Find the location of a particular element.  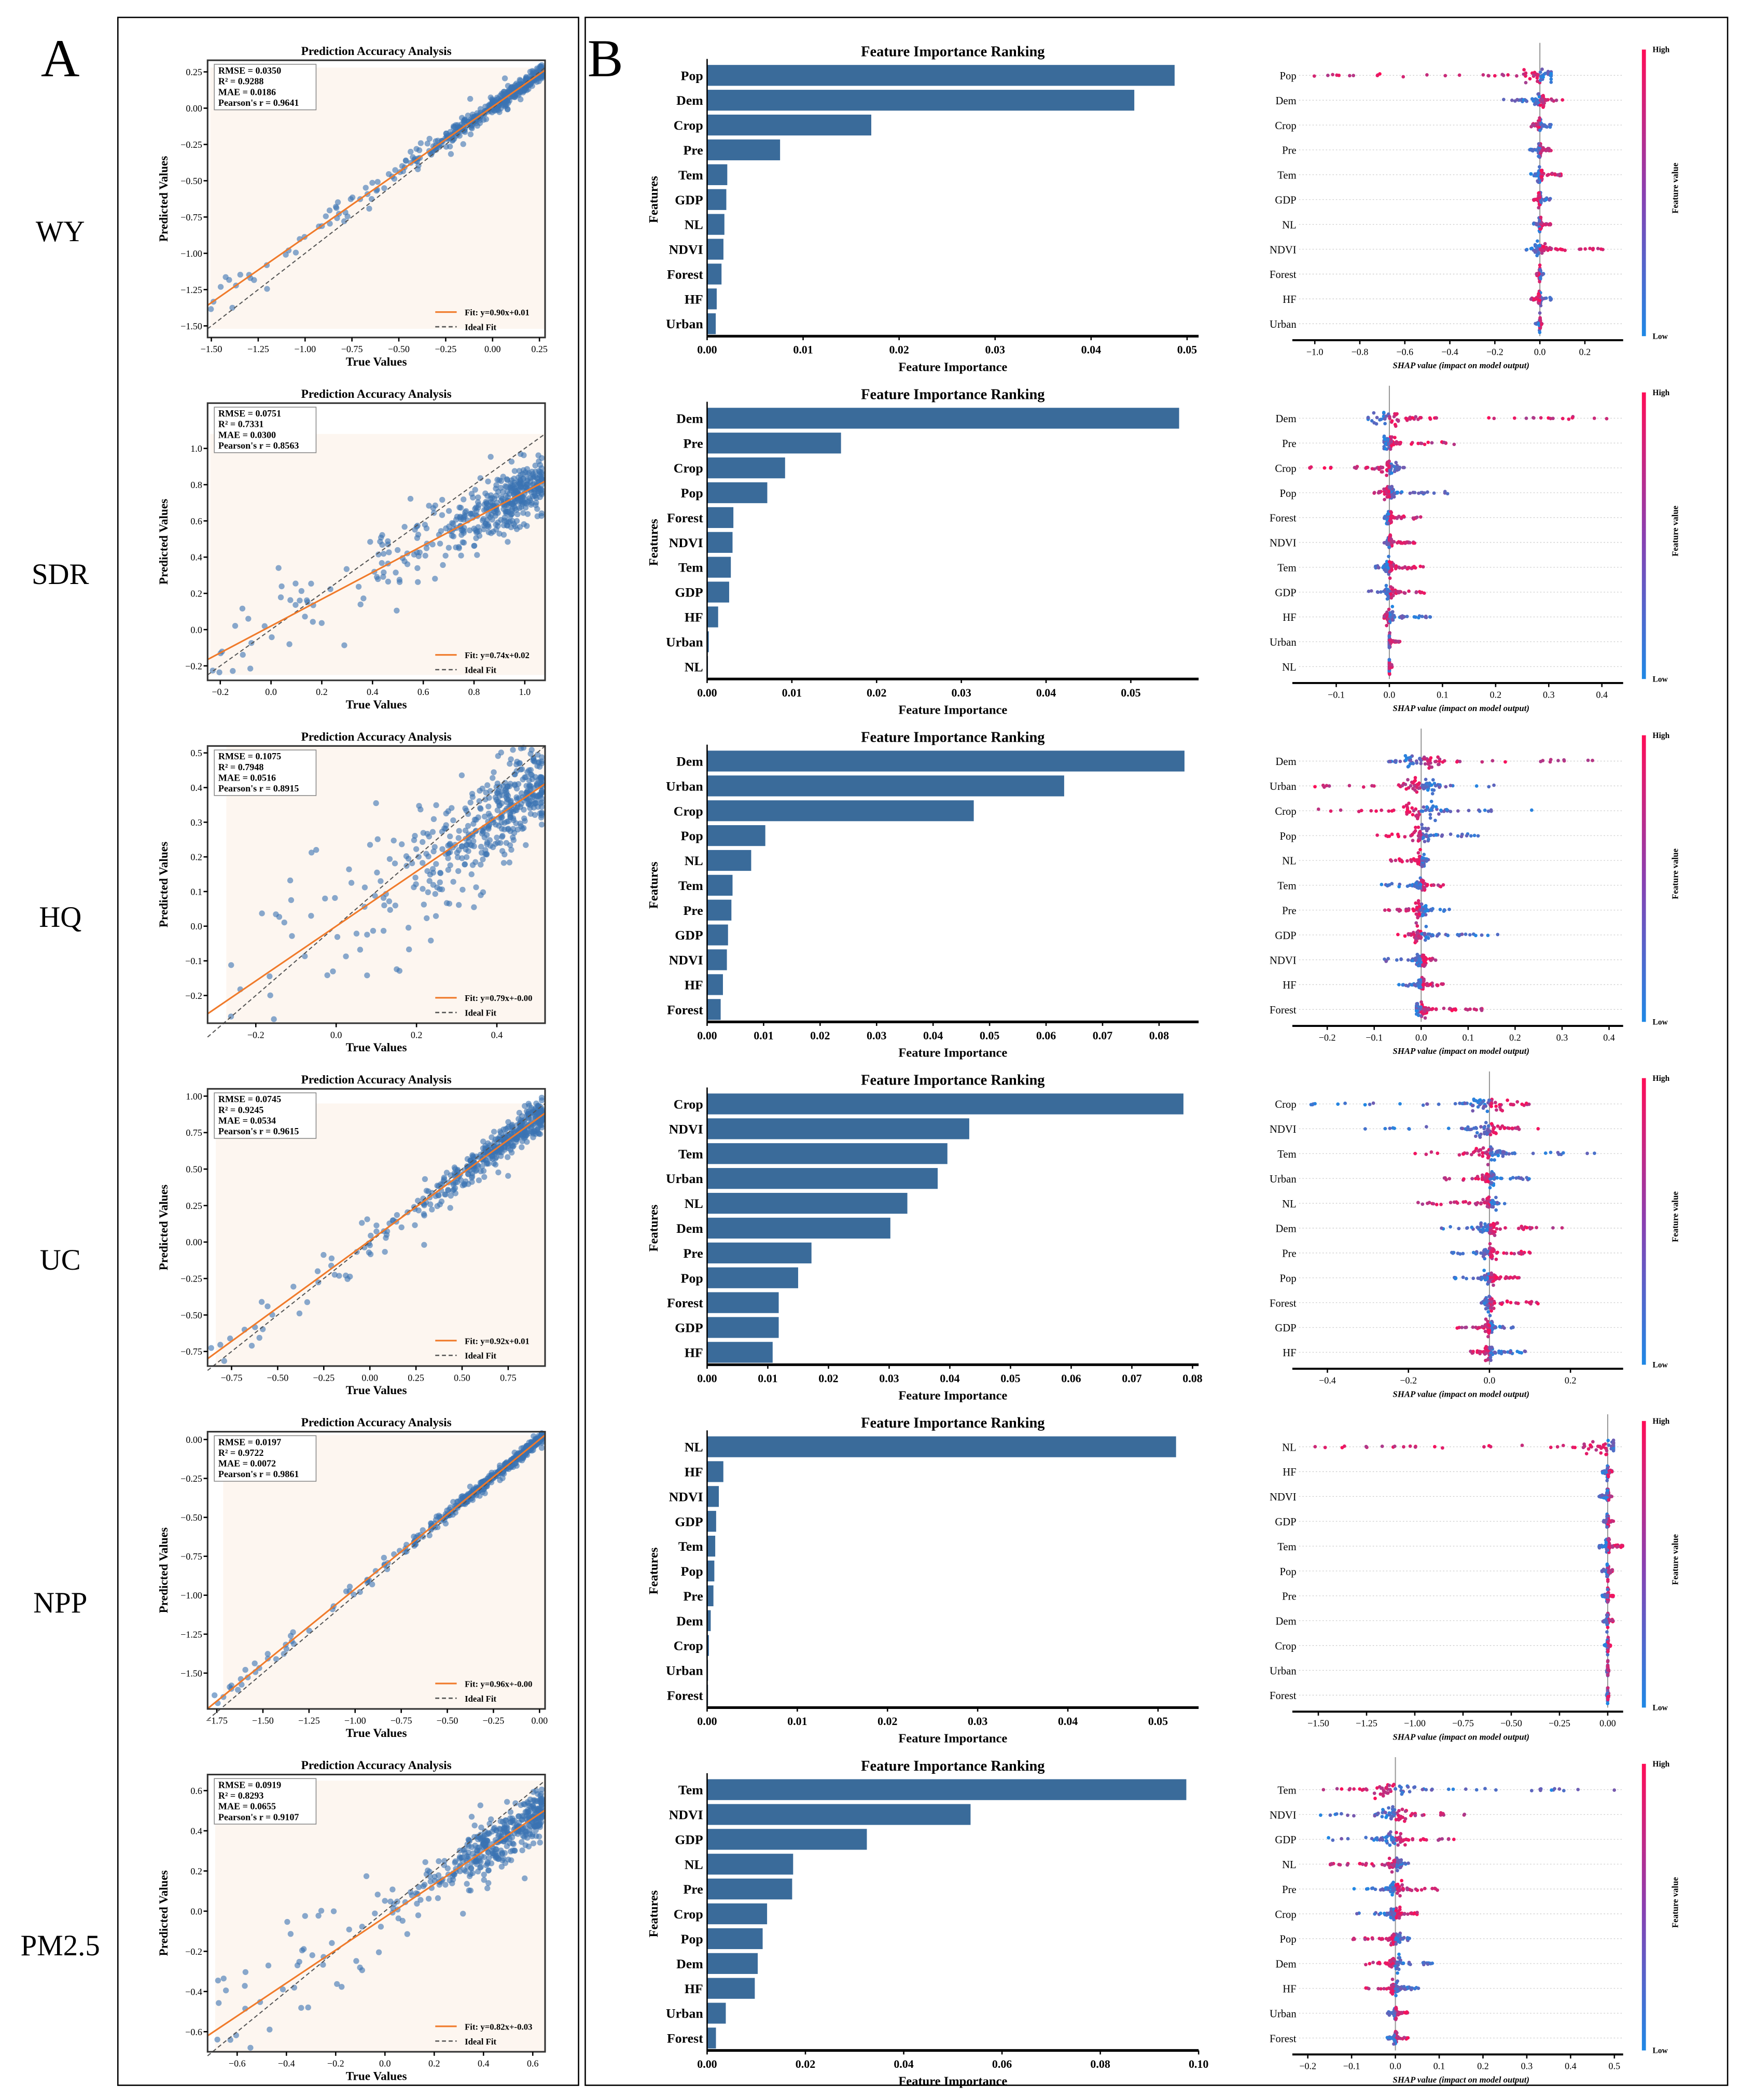

stats-line: R² = 0.9288 is located at coordinates (240, 81).